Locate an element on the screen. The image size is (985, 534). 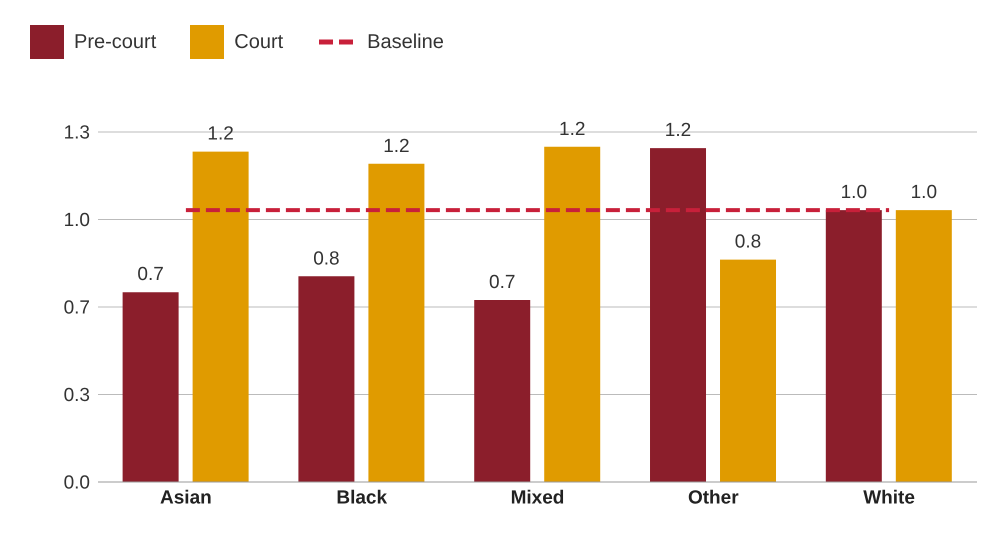
legend-label: Baseline is located at coordinates (405, 42).